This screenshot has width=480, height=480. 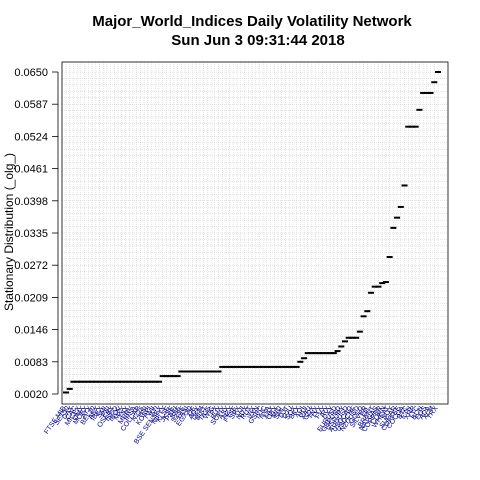 What do you see at coordinates (31, 331) in the screenshot?
I see `y-tick-label: 0.0146` at bounding box center [31, 331].